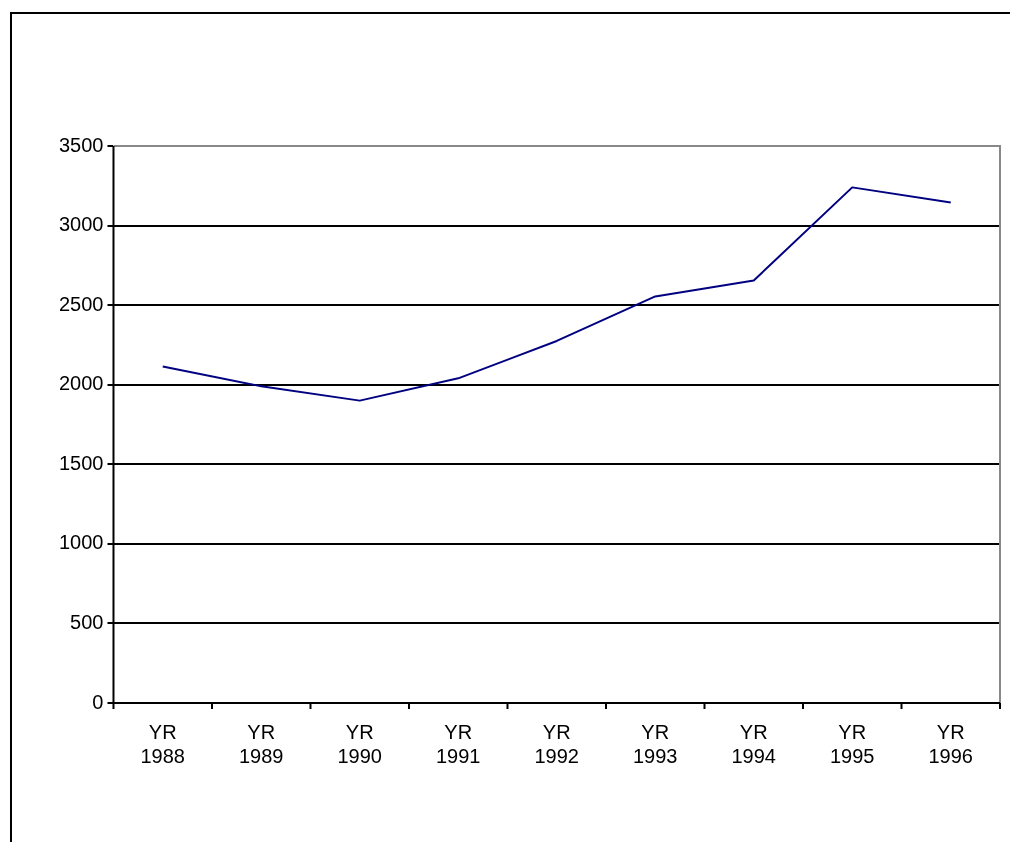  Describe the element at coordinates (81, 303) in the screenshot. I see `y-tick-label: 2500` at that location.